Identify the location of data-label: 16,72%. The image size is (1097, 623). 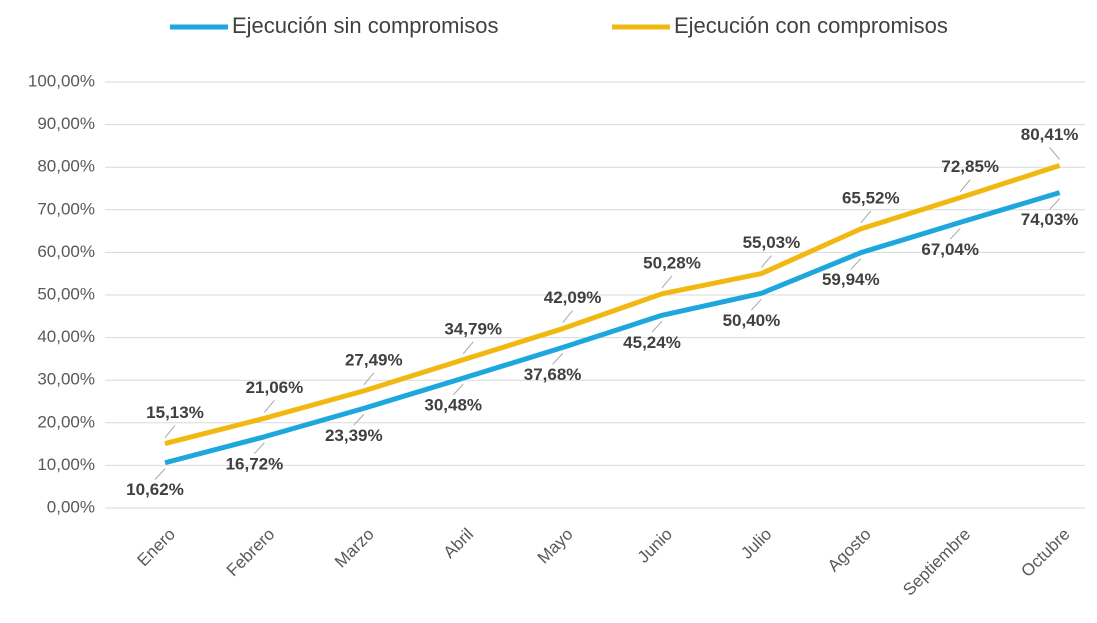
(255, 463).